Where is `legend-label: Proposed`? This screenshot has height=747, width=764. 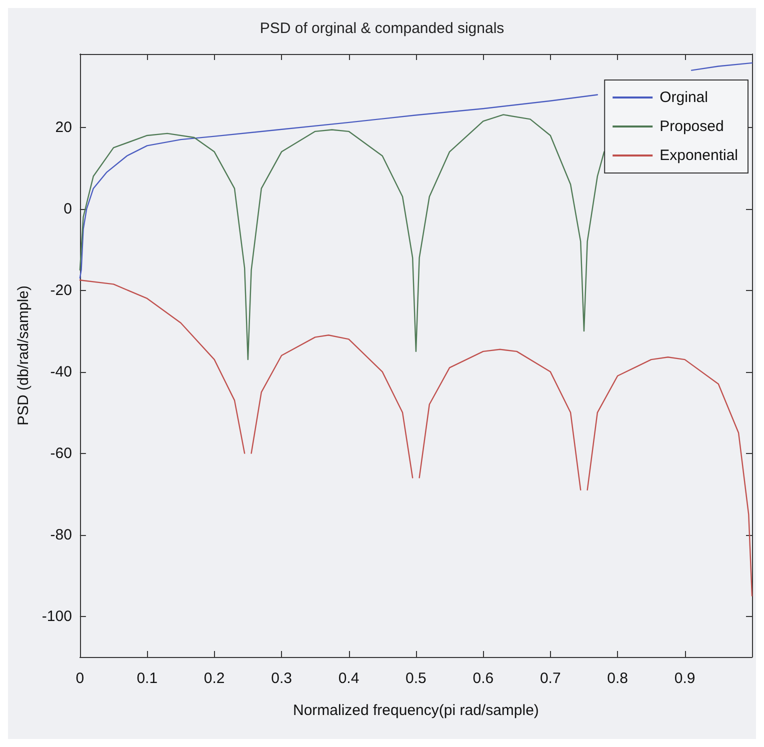 legend-label: Proposed is located at coordinates (692, 126).